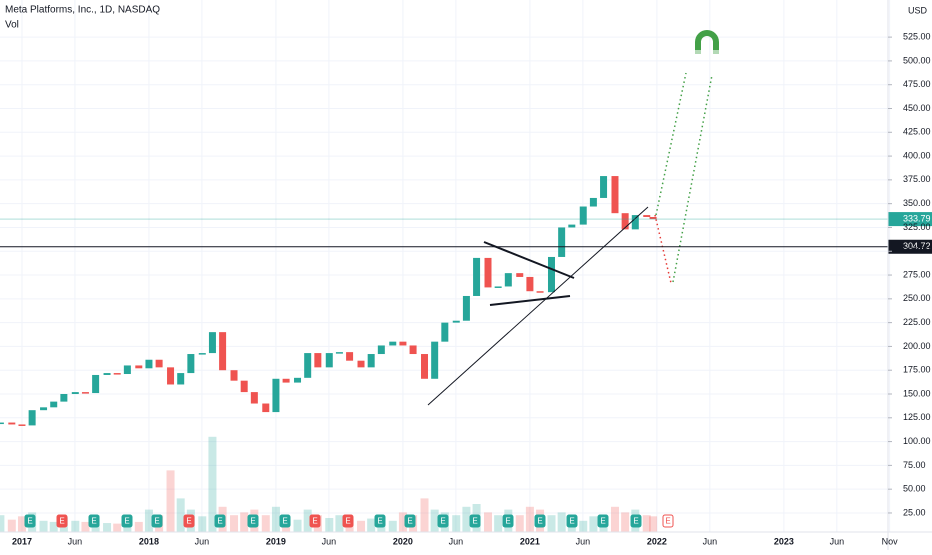  What do you see at coordinates (914, 465) in the screenshot?
I see `y-tick-label: 75.00` at bounding box center [914, 465].